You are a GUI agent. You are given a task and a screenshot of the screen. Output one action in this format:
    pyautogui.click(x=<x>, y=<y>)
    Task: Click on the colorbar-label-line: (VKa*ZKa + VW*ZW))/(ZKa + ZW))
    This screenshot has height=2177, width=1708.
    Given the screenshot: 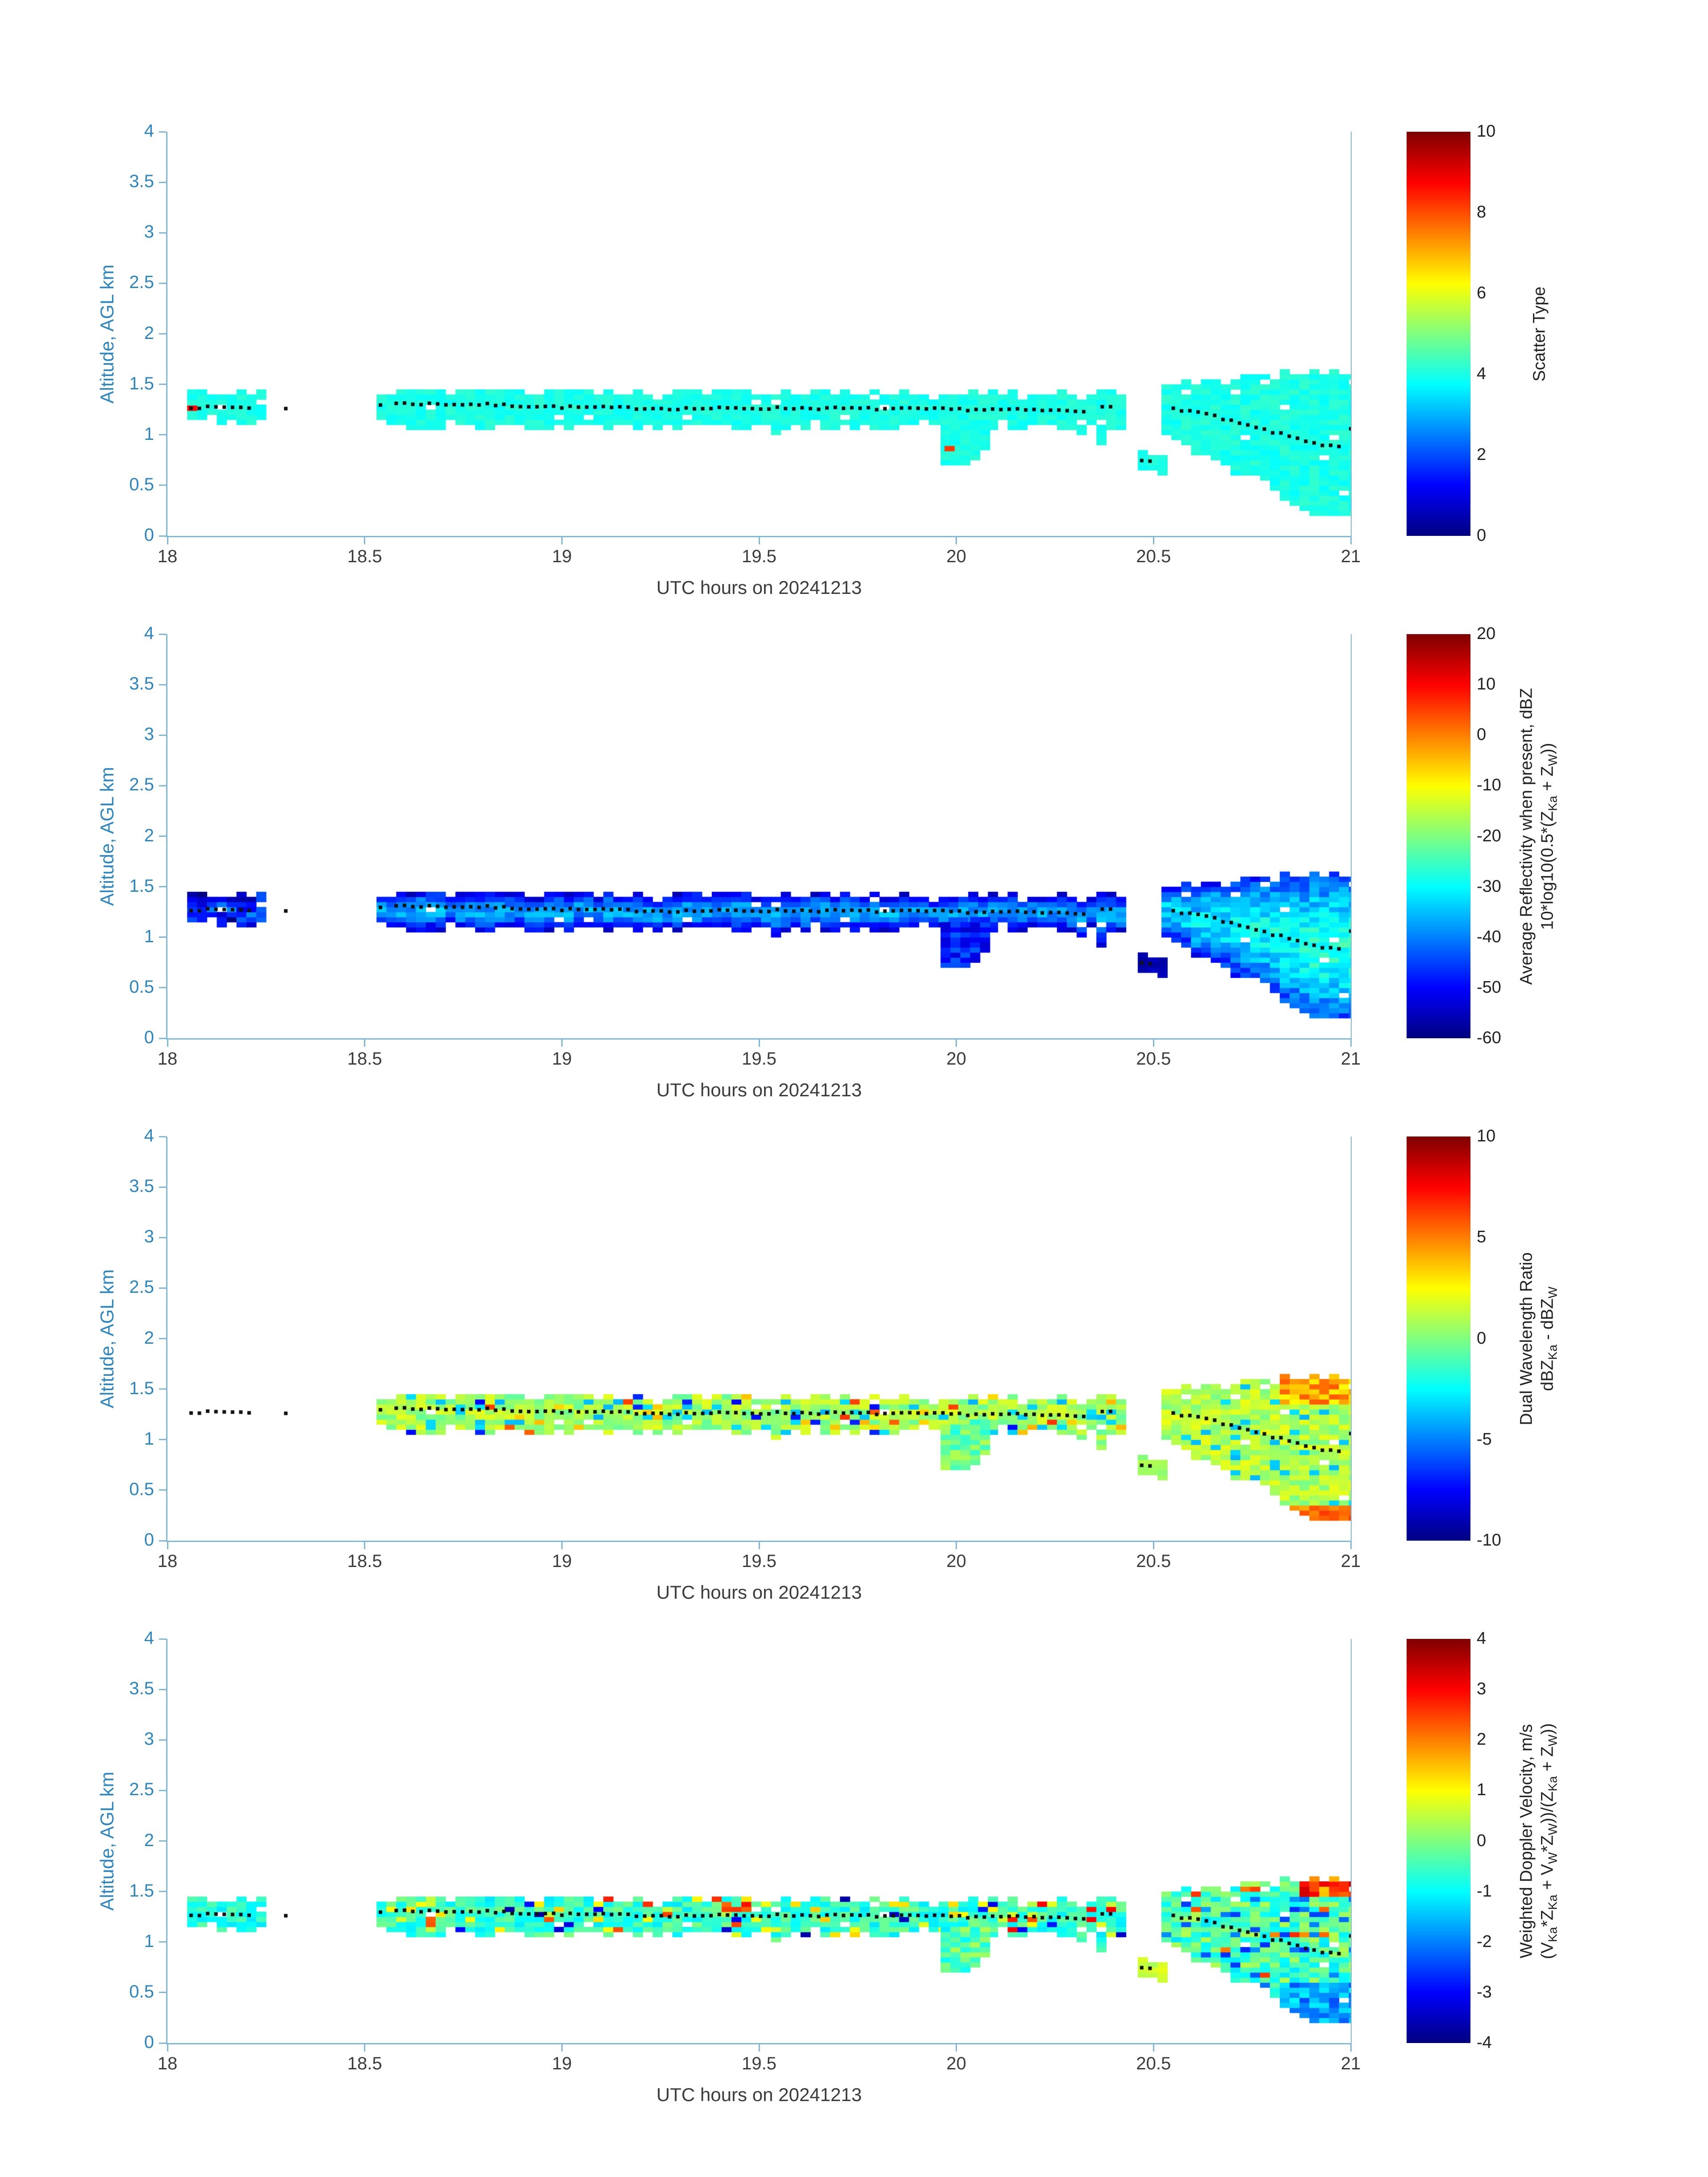 What is the action you would take?
    pyautogui.click(x=1549, y=1841)
    